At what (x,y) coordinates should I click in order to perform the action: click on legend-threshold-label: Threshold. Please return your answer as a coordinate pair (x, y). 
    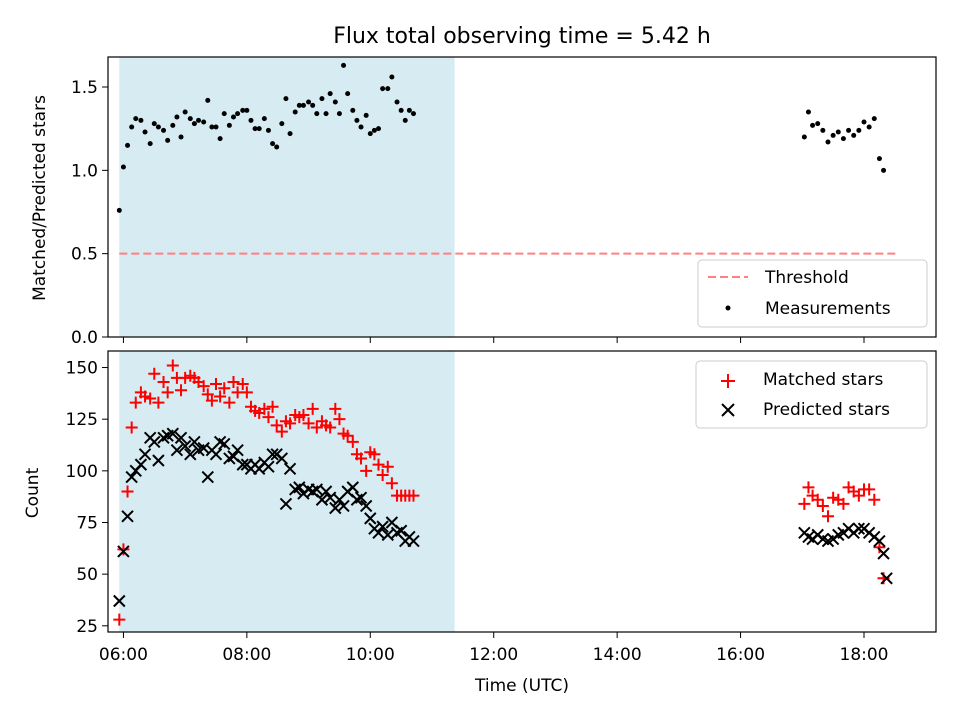
    Looking at the image, I should click on (806, 278).